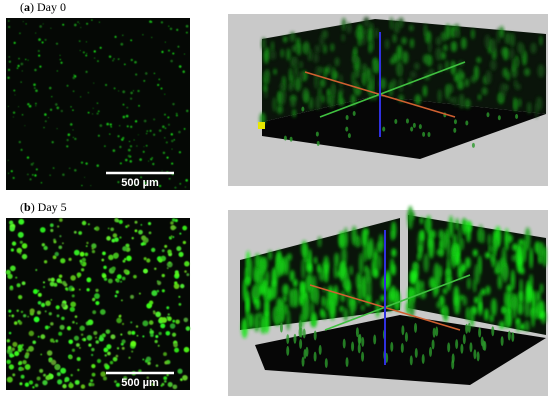 The image size is (550, 400). I want to click on image-background, so click(98, 104).